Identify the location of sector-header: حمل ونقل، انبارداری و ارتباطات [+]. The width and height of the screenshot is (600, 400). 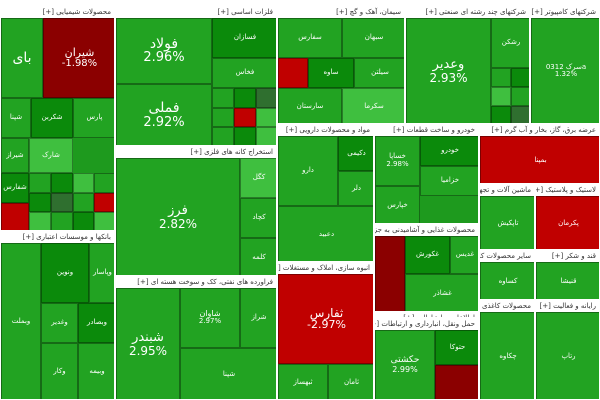
(426, 324).